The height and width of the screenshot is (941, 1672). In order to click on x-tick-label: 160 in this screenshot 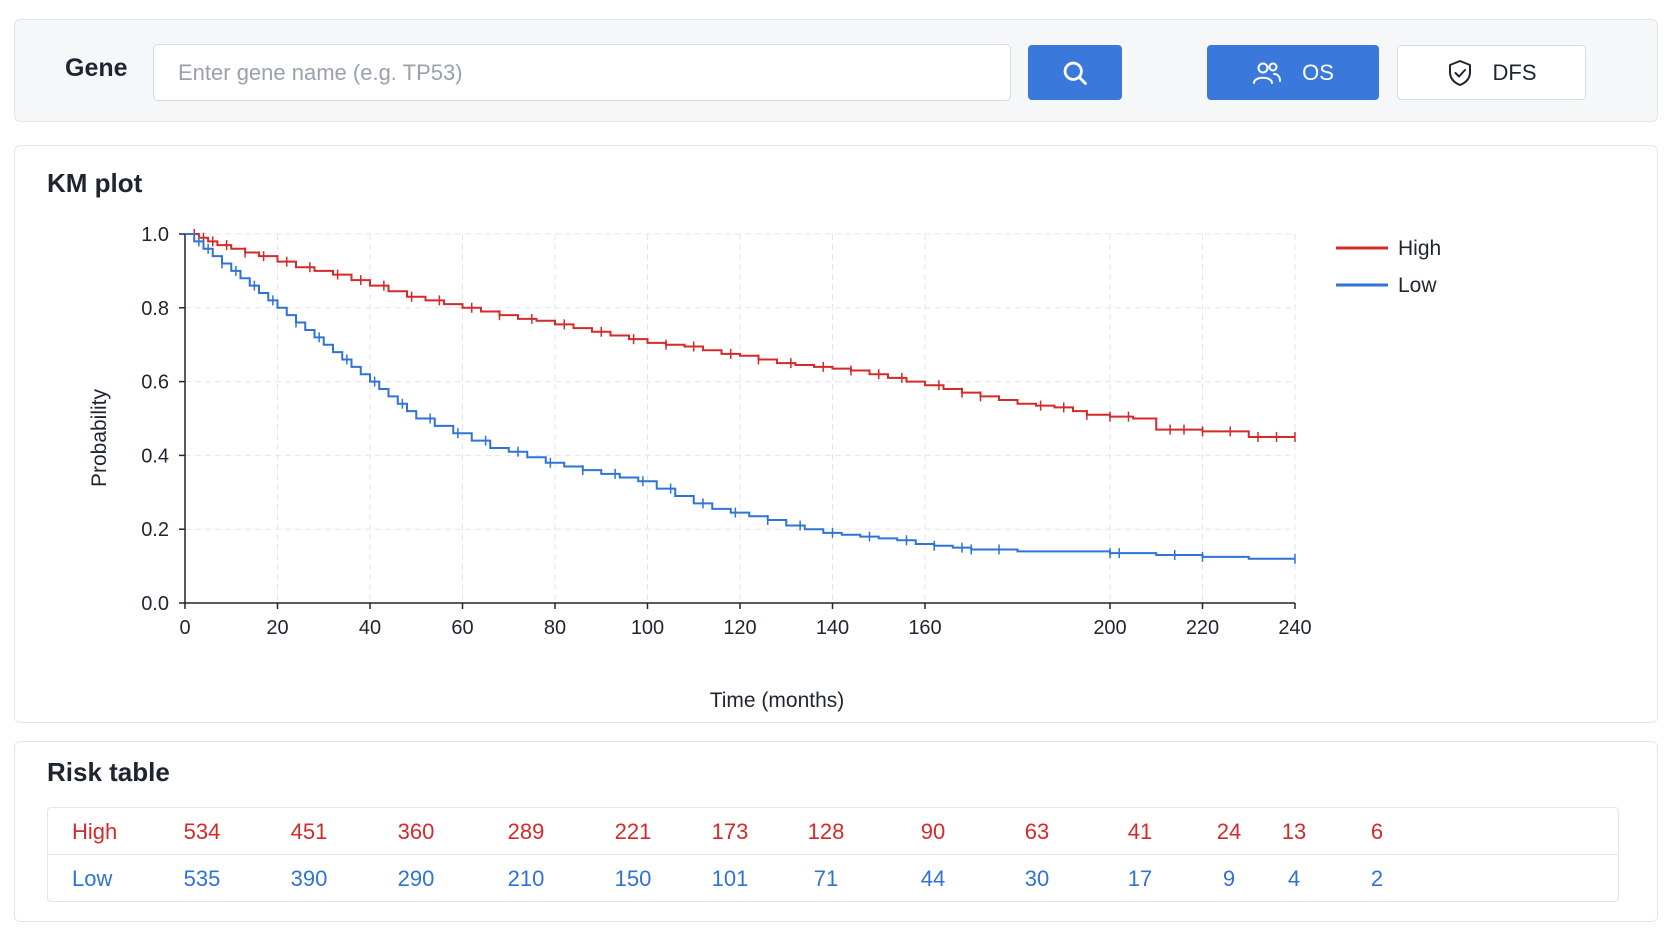, I will do `click(924, 628)`.